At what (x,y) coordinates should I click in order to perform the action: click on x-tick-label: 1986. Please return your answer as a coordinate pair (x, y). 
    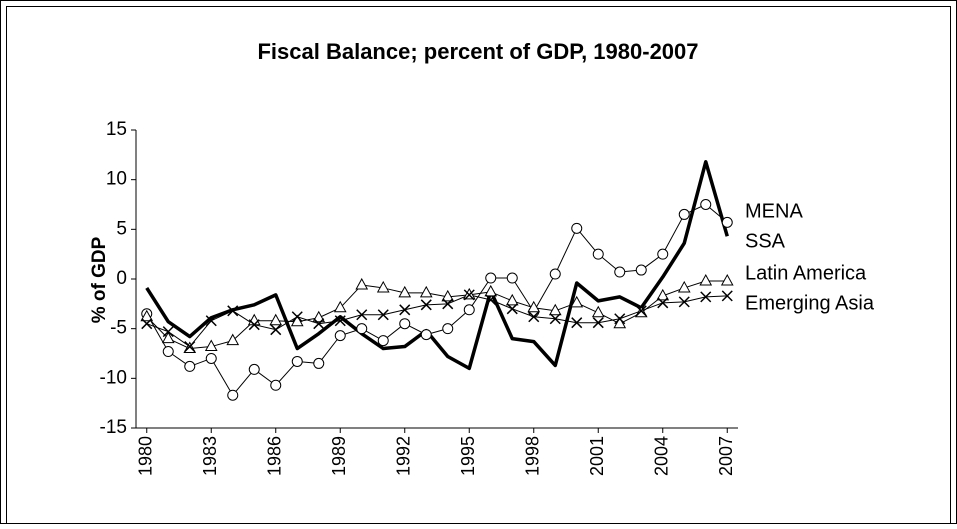
    Looking at the image, I should click on (275, 456).